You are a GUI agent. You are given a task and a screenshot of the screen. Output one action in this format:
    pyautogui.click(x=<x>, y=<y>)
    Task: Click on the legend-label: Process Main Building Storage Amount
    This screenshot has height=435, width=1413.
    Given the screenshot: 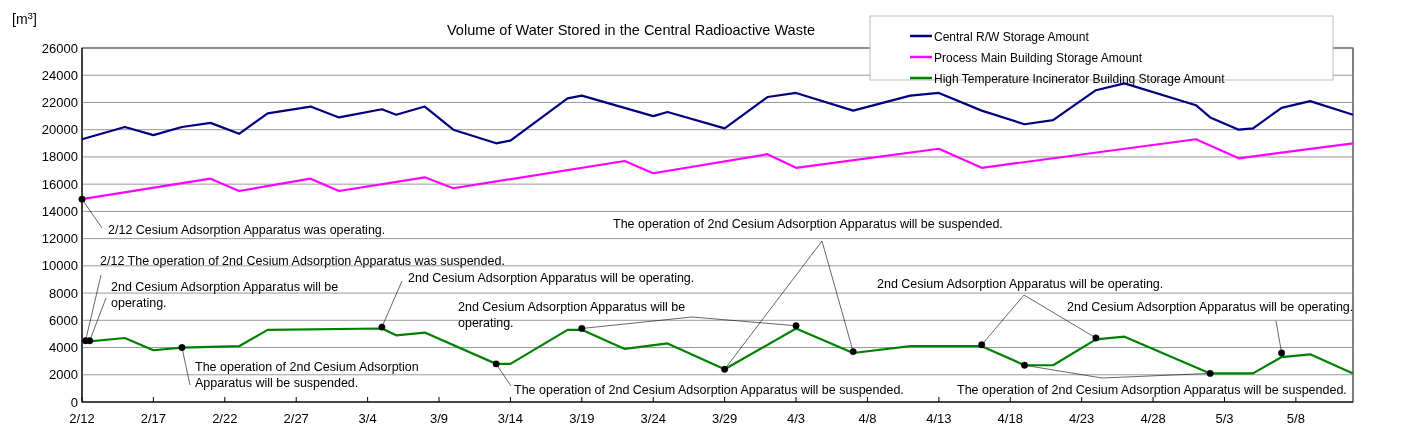 What is the action you would take?
    pyautogui.click(x=1038, y=57)
    